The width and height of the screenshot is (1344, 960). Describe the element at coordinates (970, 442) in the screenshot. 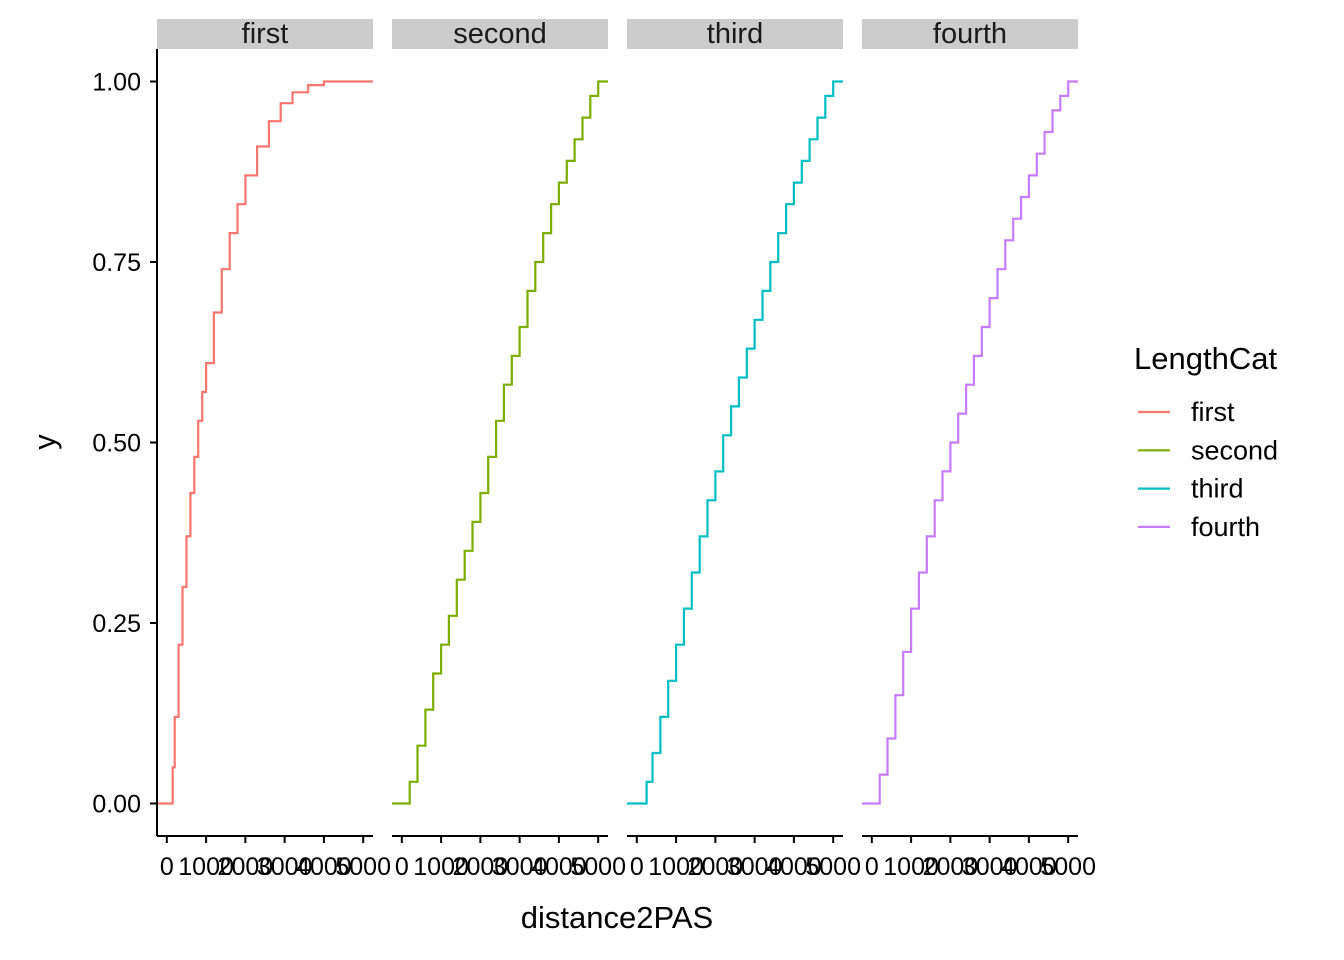

I see `ecdf-line-fourth` at that location.